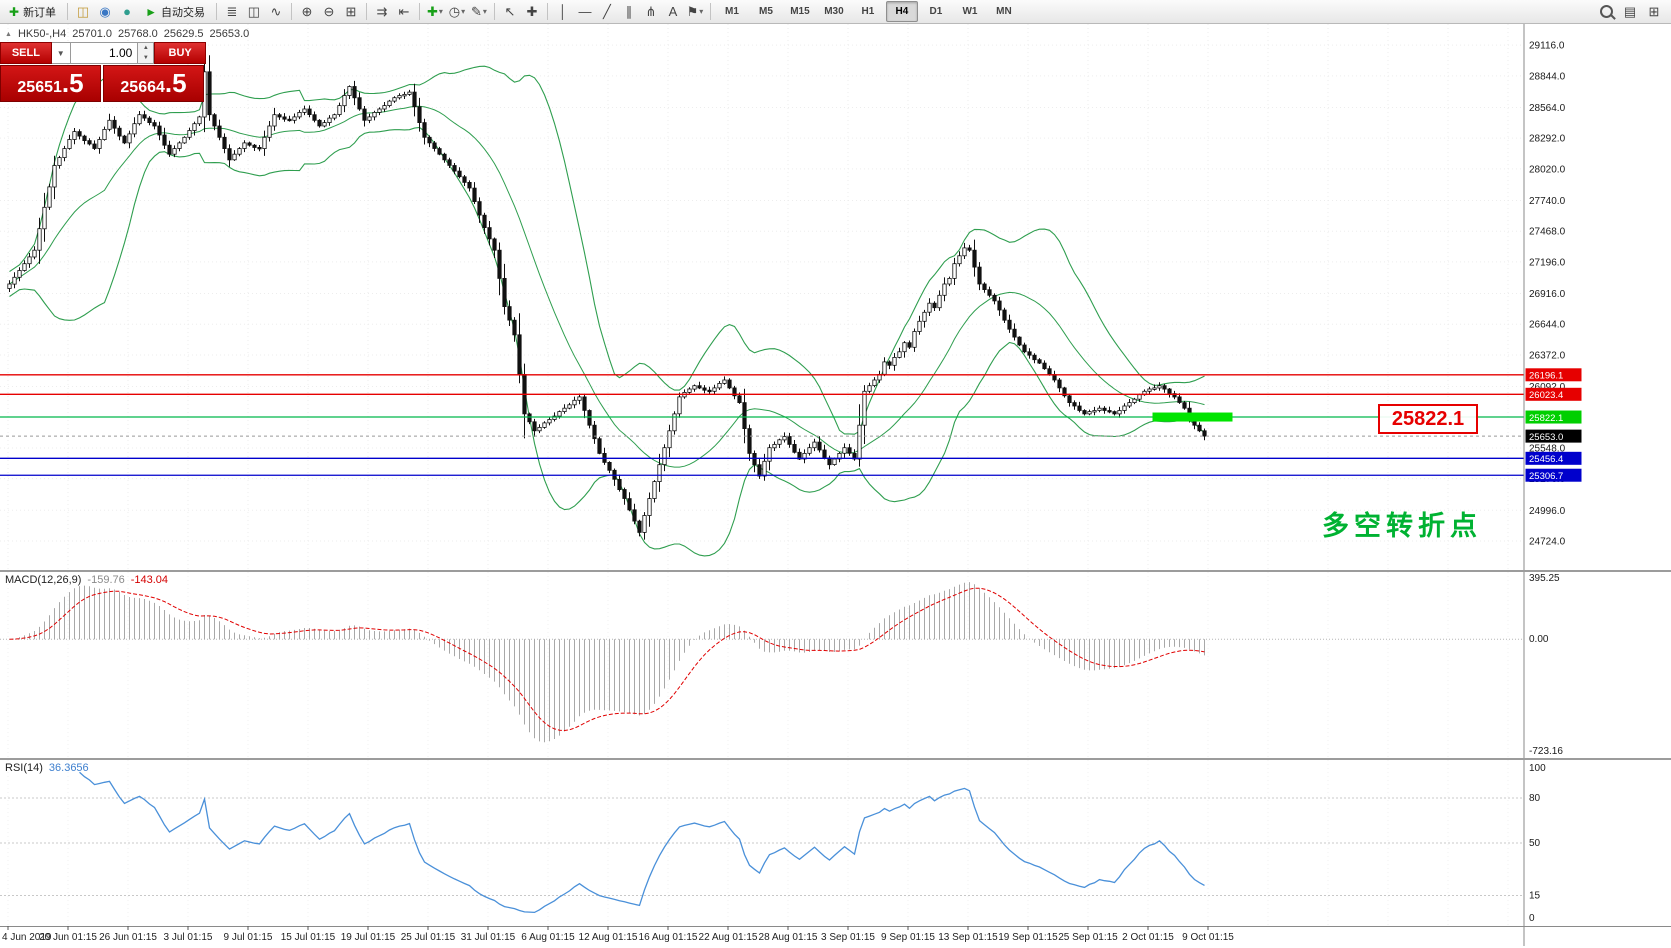 This screenshot has height=948, width=1671. Describe the element at coordinates (834, 11) in the screenshot. I see `timeframe-m30: M30` at that location.